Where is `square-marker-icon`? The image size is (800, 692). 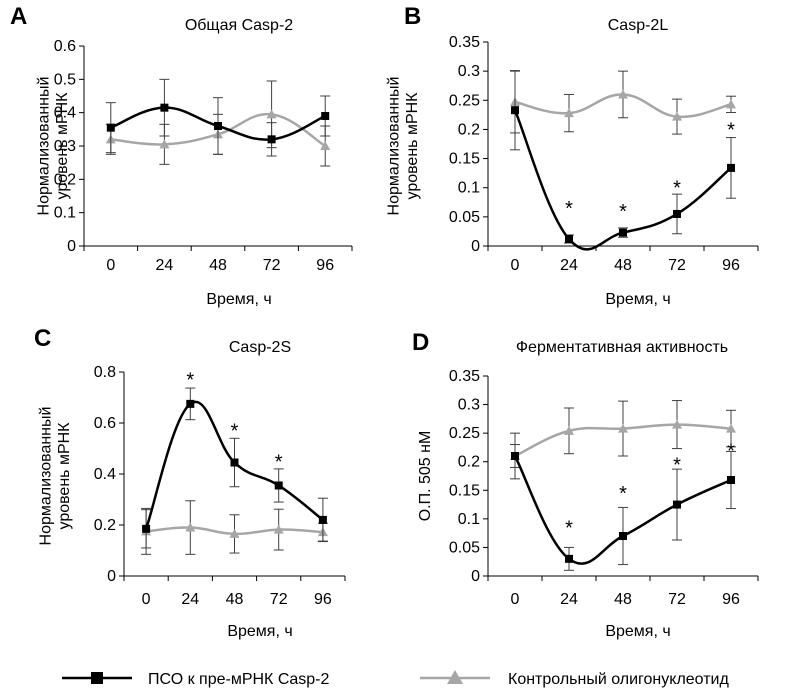 square-marker-icon is located at coordinates (97, 678).